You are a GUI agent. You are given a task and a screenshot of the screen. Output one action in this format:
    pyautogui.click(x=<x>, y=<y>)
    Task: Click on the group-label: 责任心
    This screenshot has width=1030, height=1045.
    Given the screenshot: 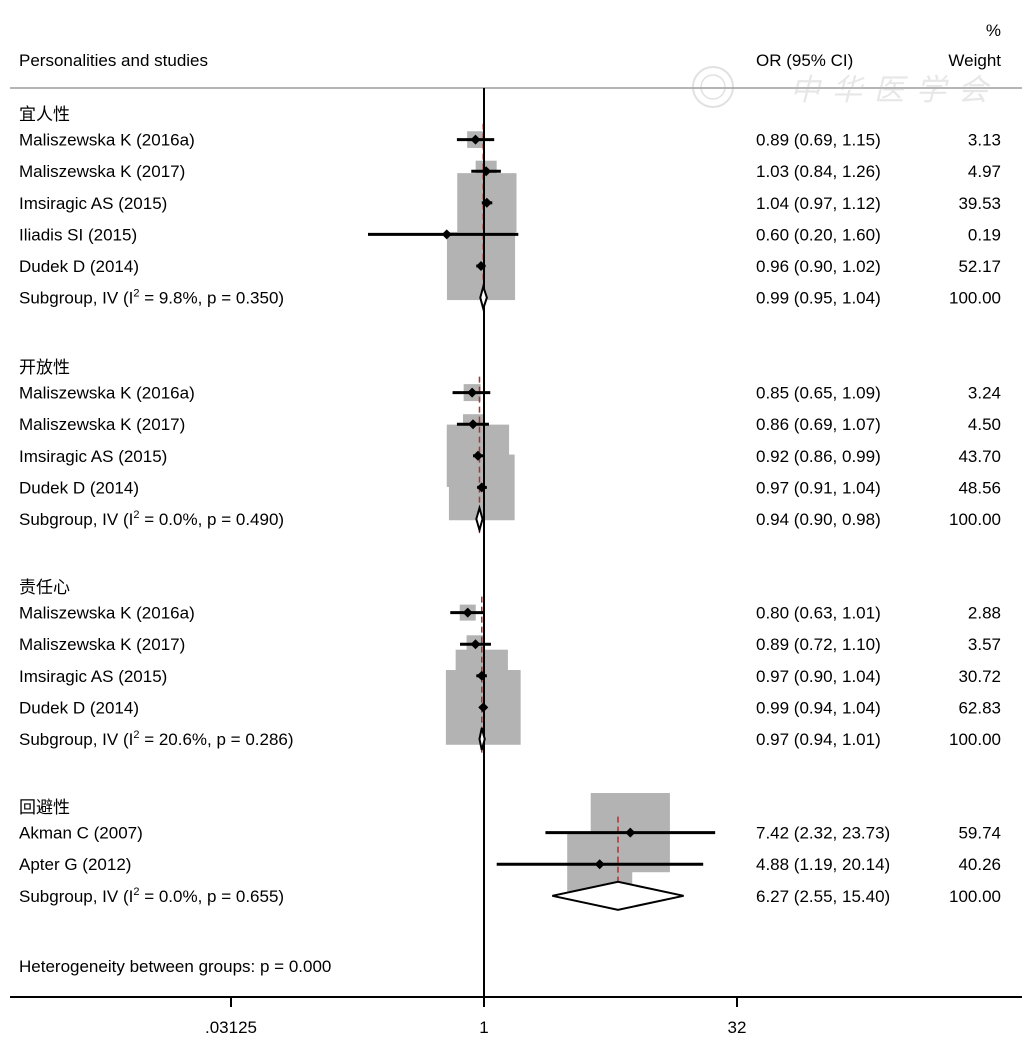 What is the action you would take?
    pyautogui.click(x=44, y=588)
    